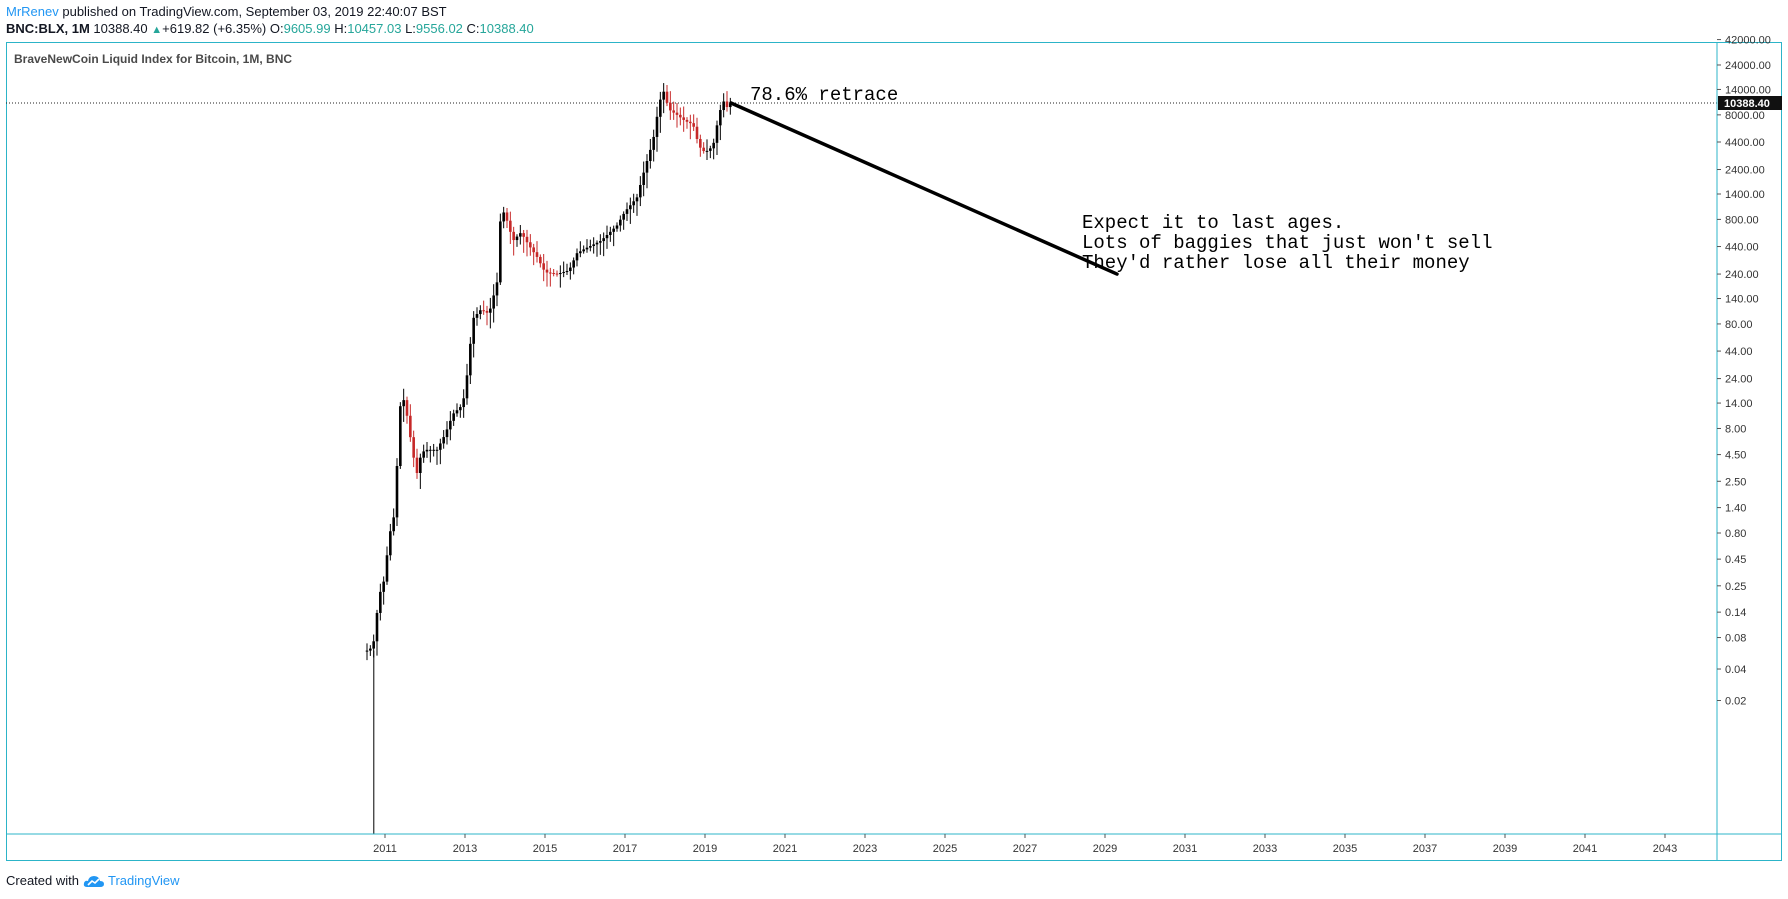 This screenshot has width=1788, height=899. Describe the element at coordinates (307, 28) in the screenshot. I see `open-value: 9605.99` at that location.